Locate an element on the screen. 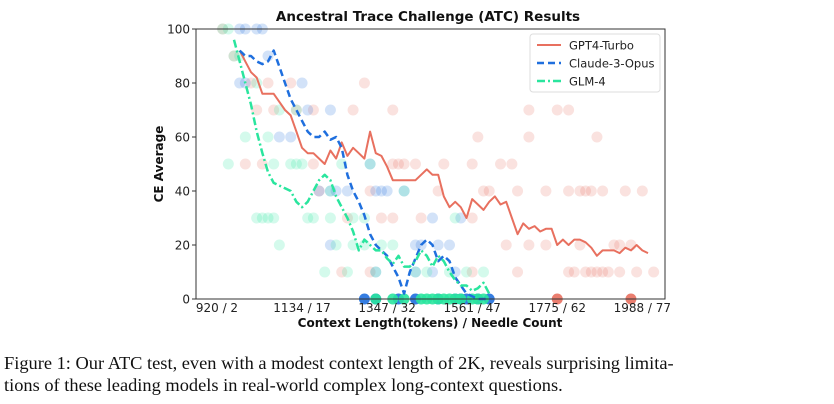  legend-box is located at coordinates (595, 63).